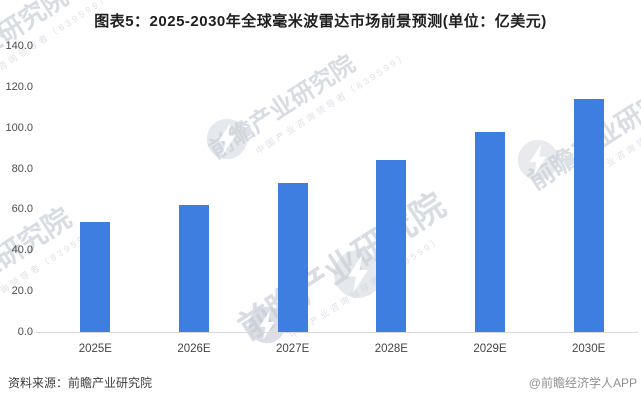  Describe the element at coordinates (22, 250) in the screenshot. I see `y-tick-label-40: 40.0` at that location.